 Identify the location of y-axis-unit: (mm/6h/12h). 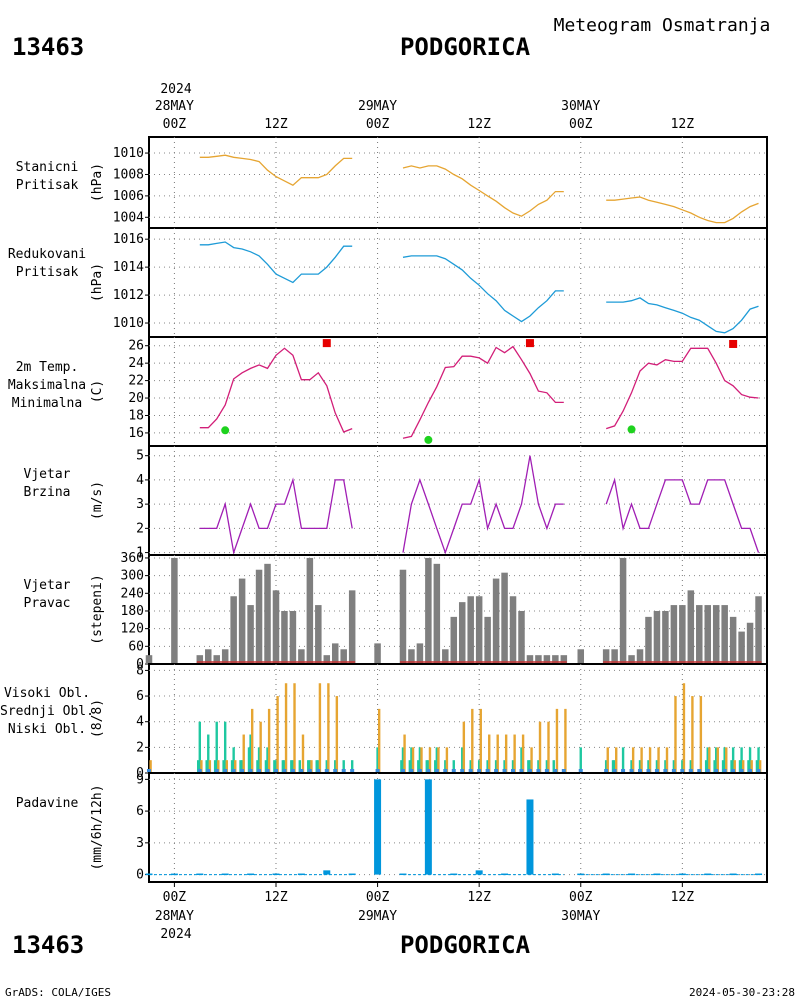
(97, 827).